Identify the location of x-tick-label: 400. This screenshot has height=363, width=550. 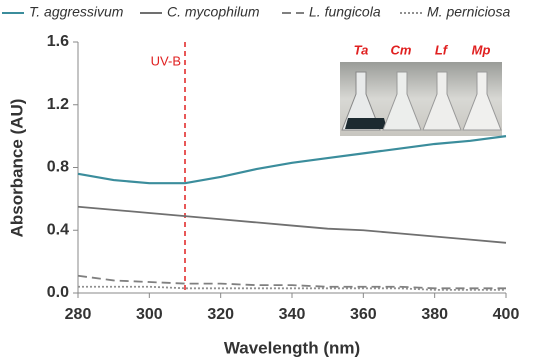
(506, 314).